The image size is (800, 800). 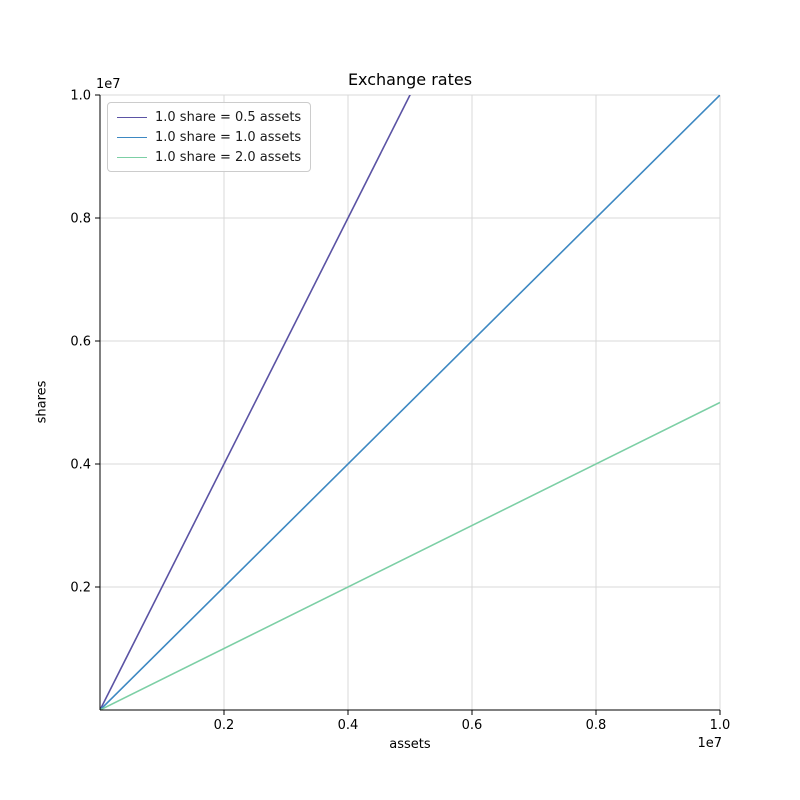 I want to click on y-tick-label: 0.2, so click(x=80, y=588).